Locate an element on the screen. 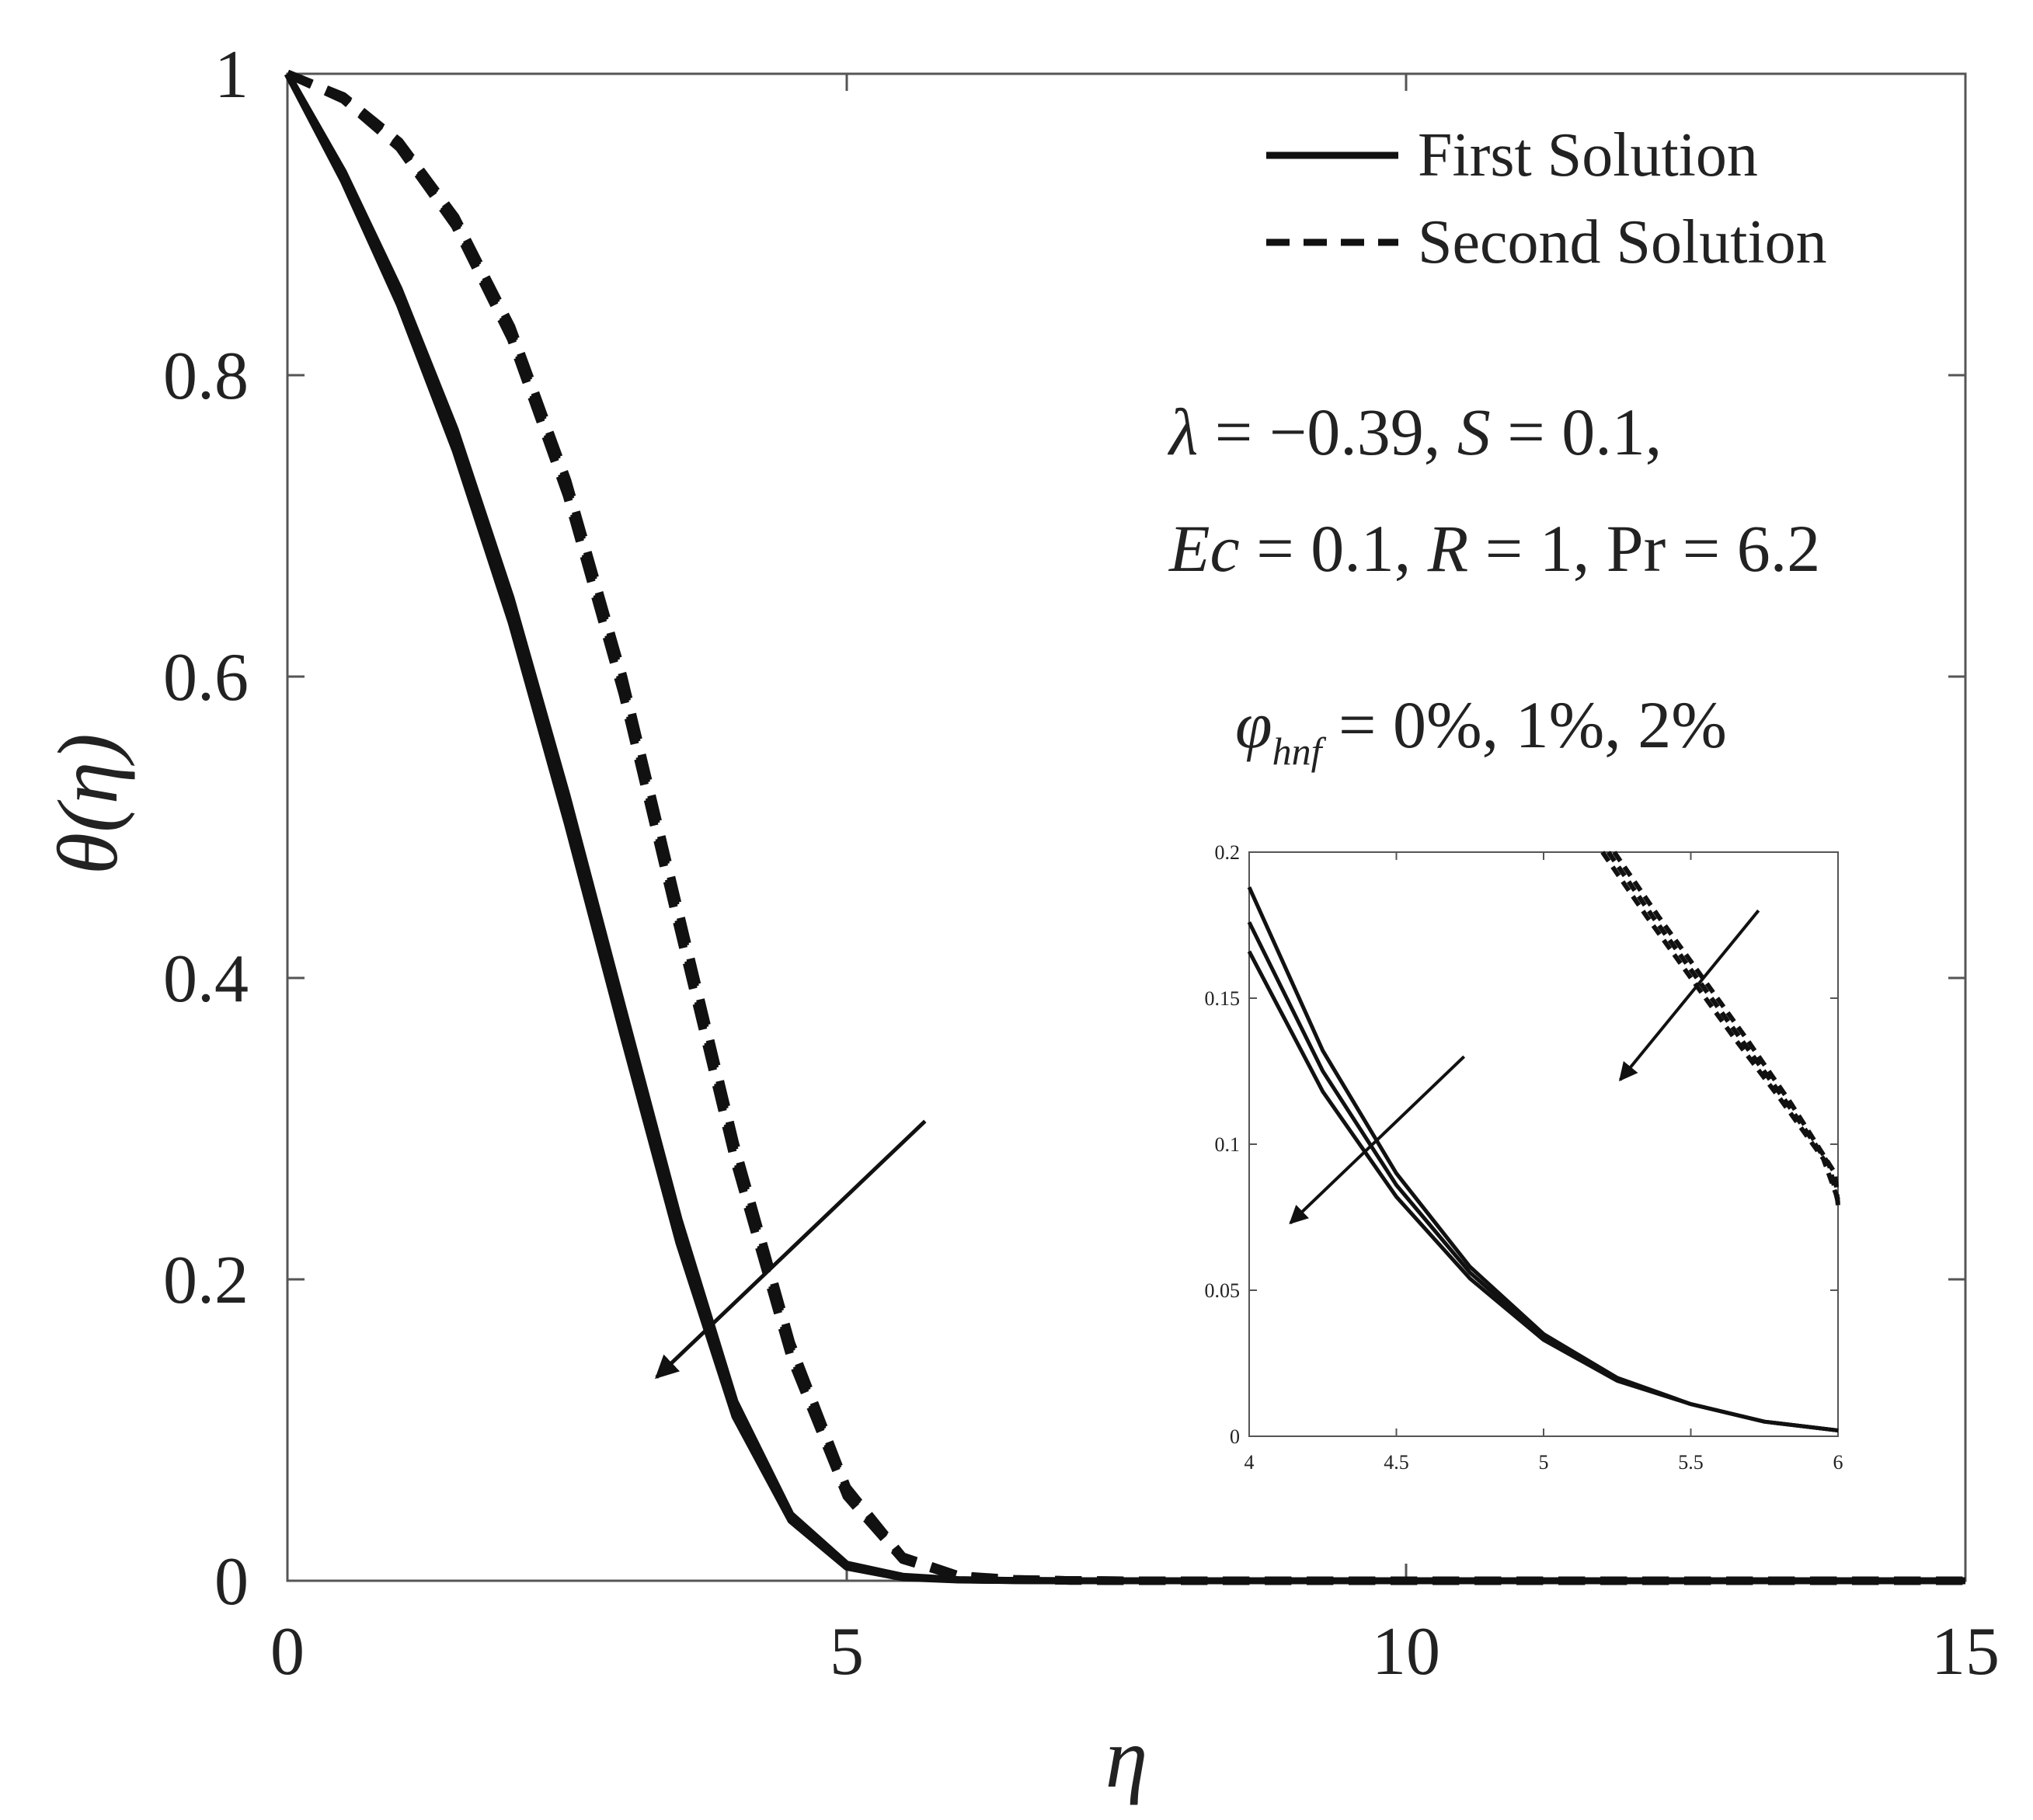  y-axis-title: θ(η) is located at coordinates (87, 804).